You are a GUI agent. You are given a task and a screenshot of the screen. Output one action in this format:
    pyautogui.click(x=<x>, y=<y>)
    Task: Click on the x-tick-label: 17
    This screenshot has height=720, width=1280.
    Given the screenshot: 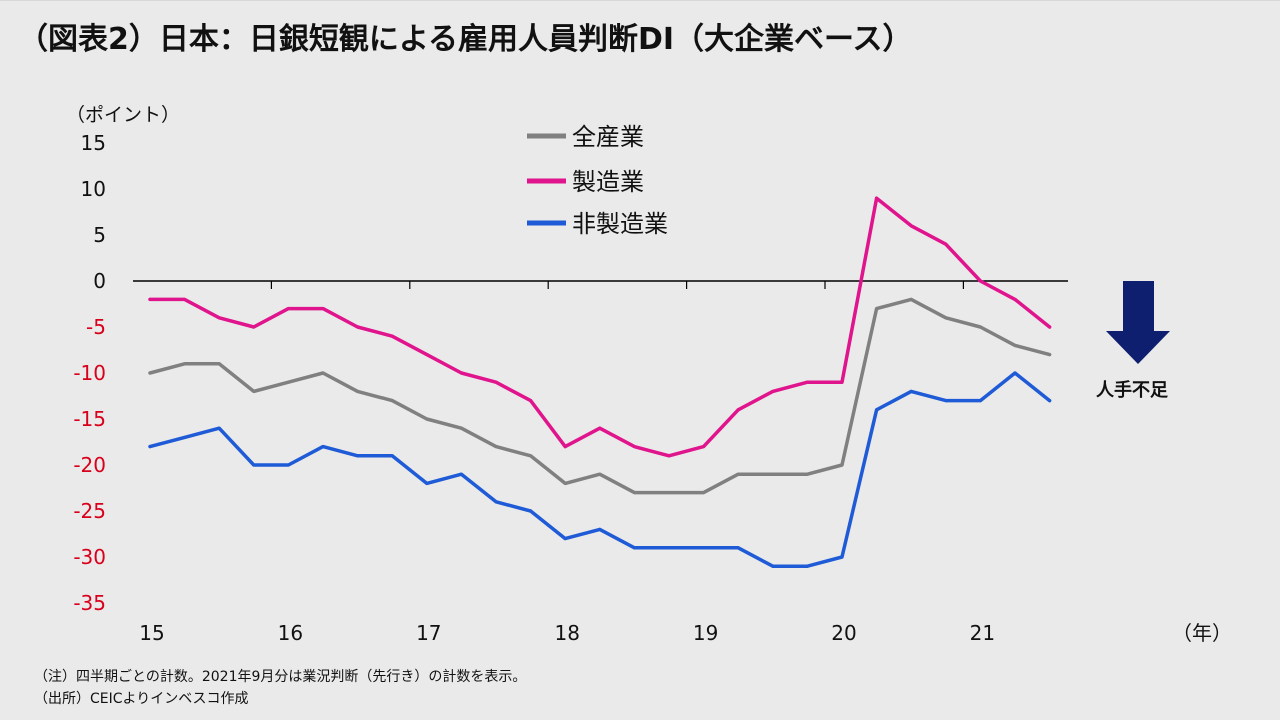 What is the action you would take?
    pyautogui.click(x=428, y=633)
    